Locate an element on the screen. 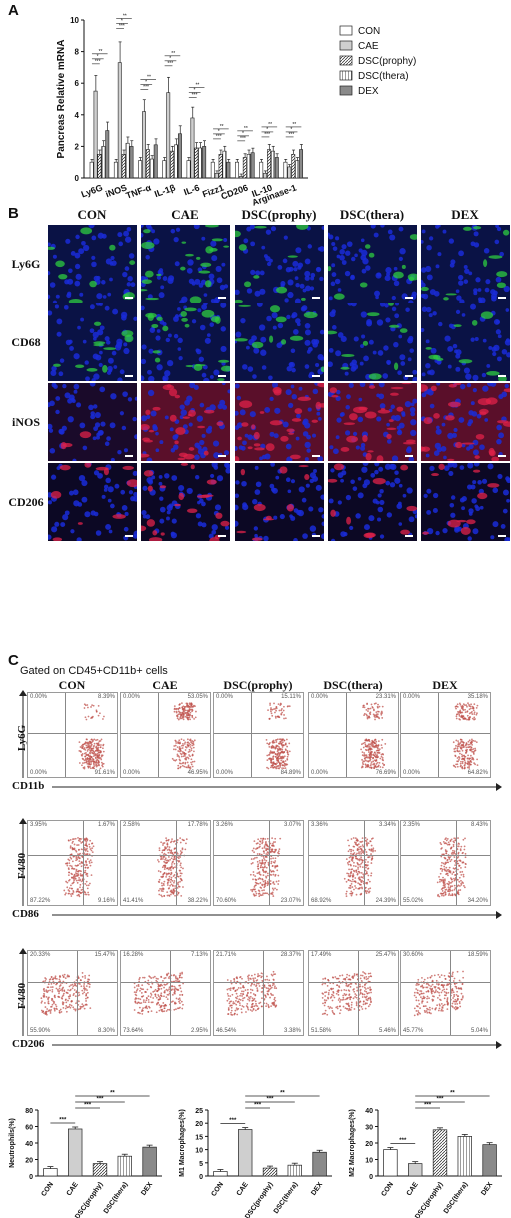  significance-label: *** is located at coordinates (267, 135).